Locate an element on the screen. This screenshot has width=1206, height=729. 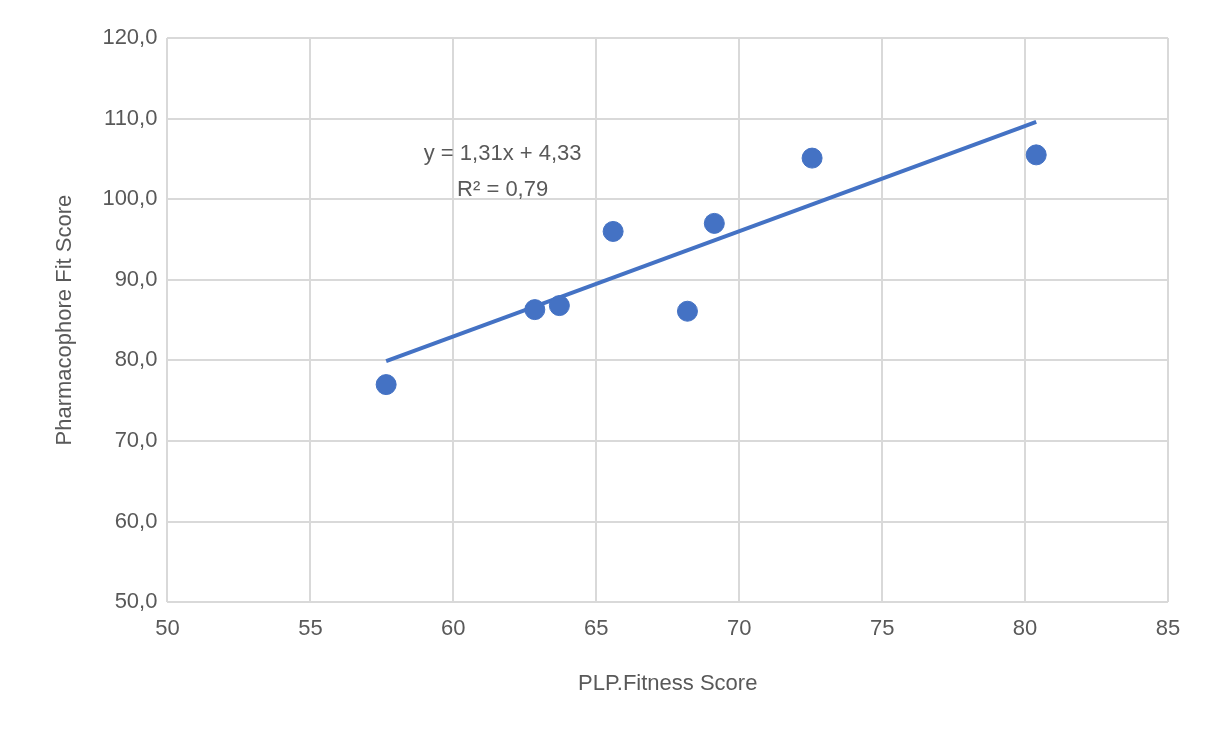
x-tick-label: 55 is located at coordinates (310, 628).